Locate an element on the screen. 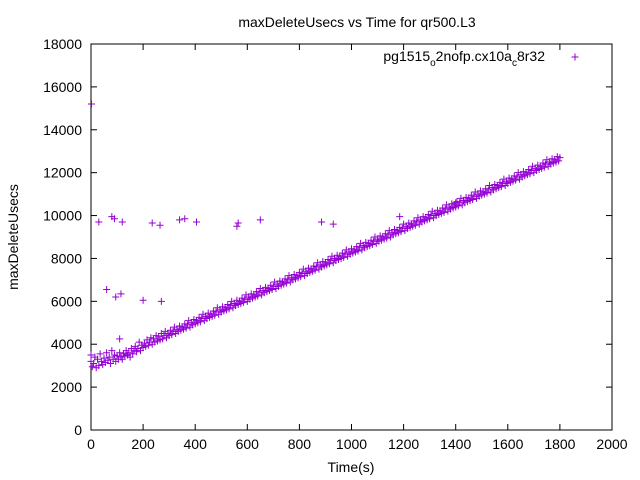 This screenshot has height=480, width=640. legend-label-part: pg1515 is located at coordinates (406, 56).